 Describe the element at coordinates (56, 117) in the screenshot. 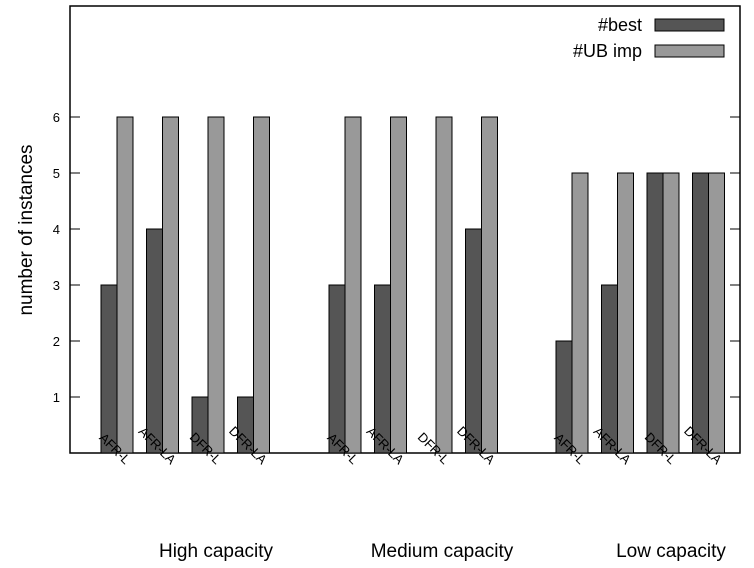

I see `y-tick-label: 6` at that location.